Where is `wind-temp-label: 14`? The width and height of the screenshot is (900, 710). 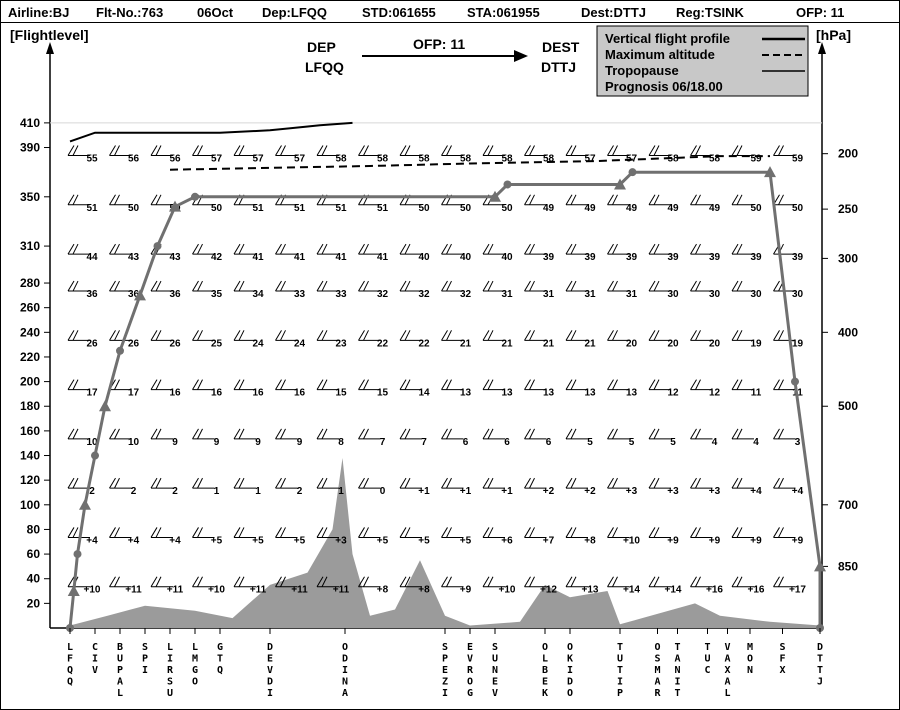
wind-temp-label: 14 is located at coordinates (424, 393).